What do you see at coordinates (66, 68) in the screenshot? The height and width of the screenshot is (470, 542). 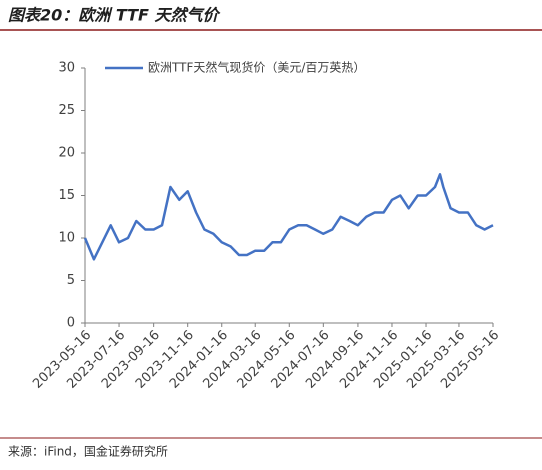 I see `y-tick-label: 30` at bounding box center [66, 68].